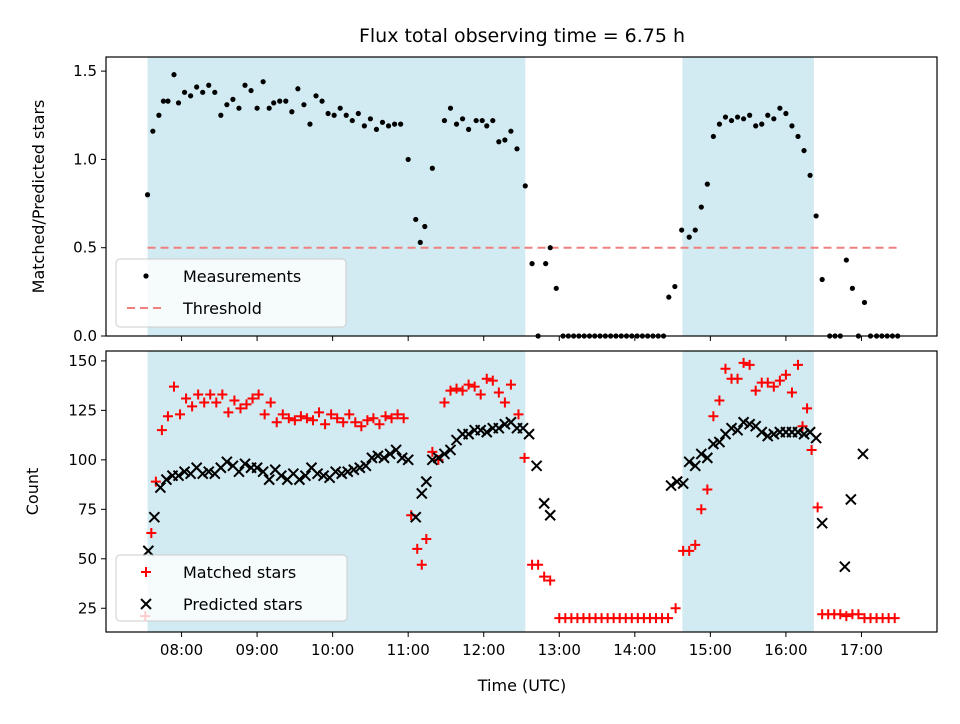 Image resolution: width=960 pixels, height=724 pixels. I want to click on legend-label: Predicted stars, so click(243, 604).